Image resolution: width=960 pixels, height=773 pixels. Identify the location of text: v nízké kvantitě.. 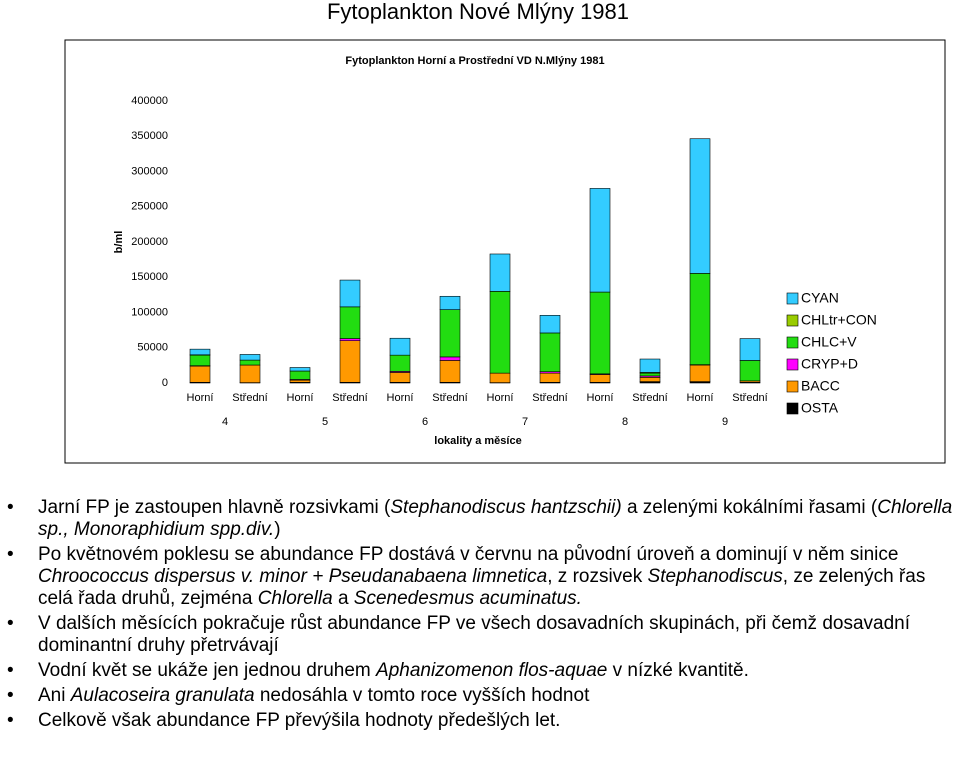
(678, 670).